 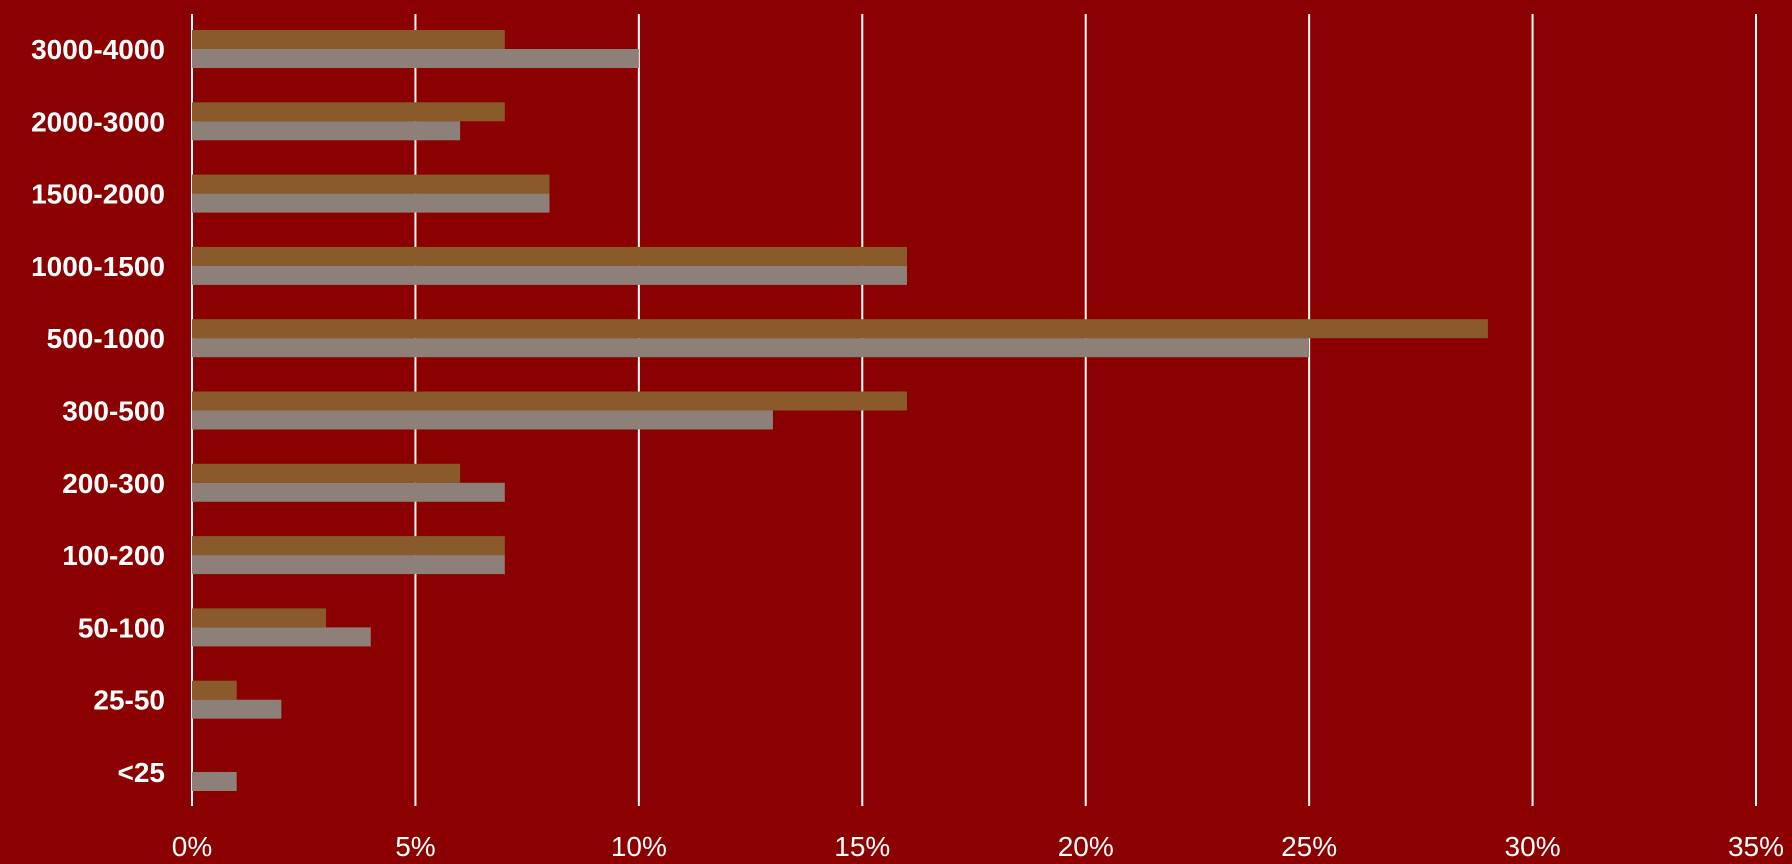 What do you see at coordinates (142, 772) in the screenshot?
I see `category-label: <25` at bounding box center [142, 772].